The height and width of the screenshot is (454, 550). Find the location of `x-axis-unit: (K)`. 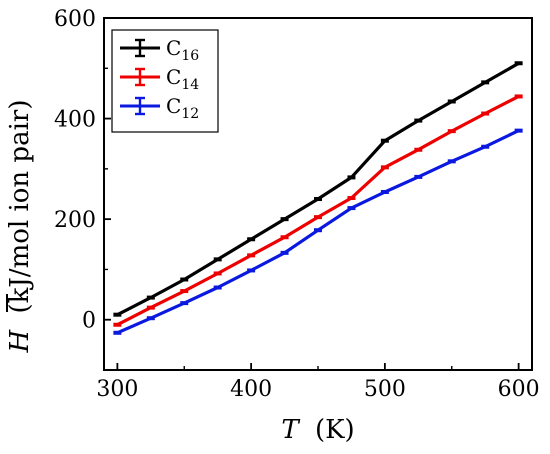

x-axis-unit: (K) is located at coordinates (335, 430).